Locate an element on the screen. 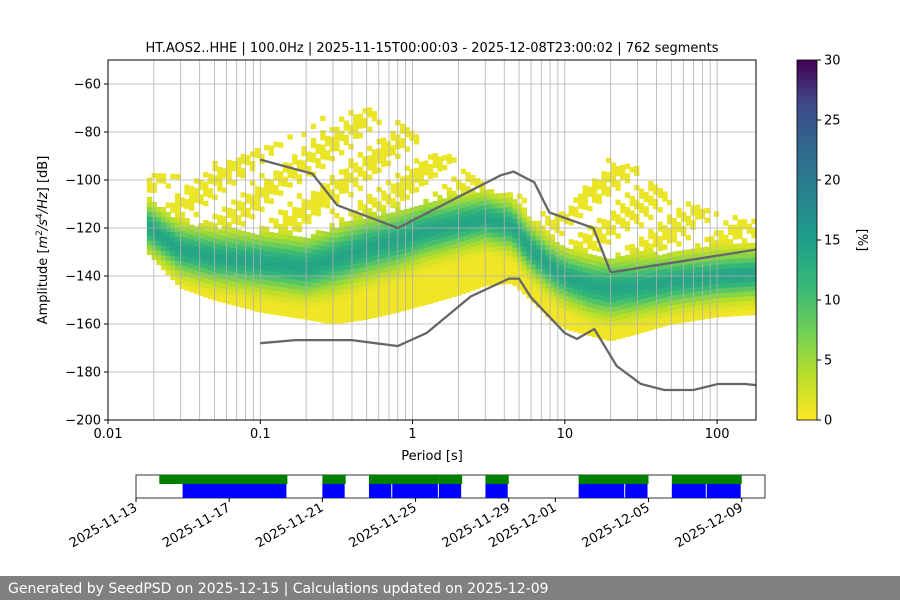  timeline-blue-segment is located at coordinates (601, 491).